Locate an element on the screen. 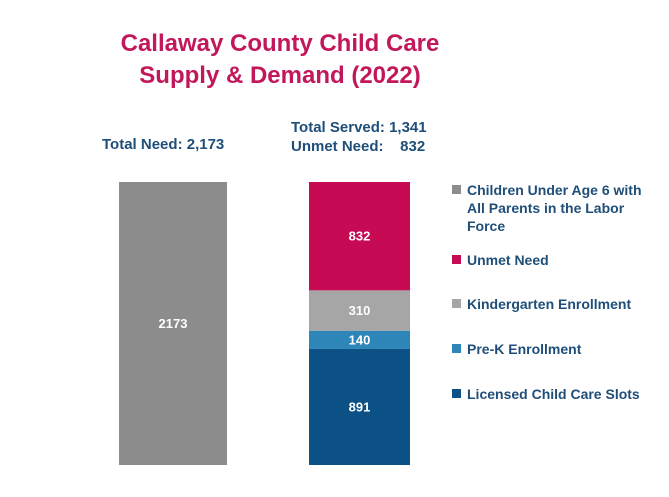  data-label-supply-pre-k-enrollment: 140 is located at coordinates (360, 339).